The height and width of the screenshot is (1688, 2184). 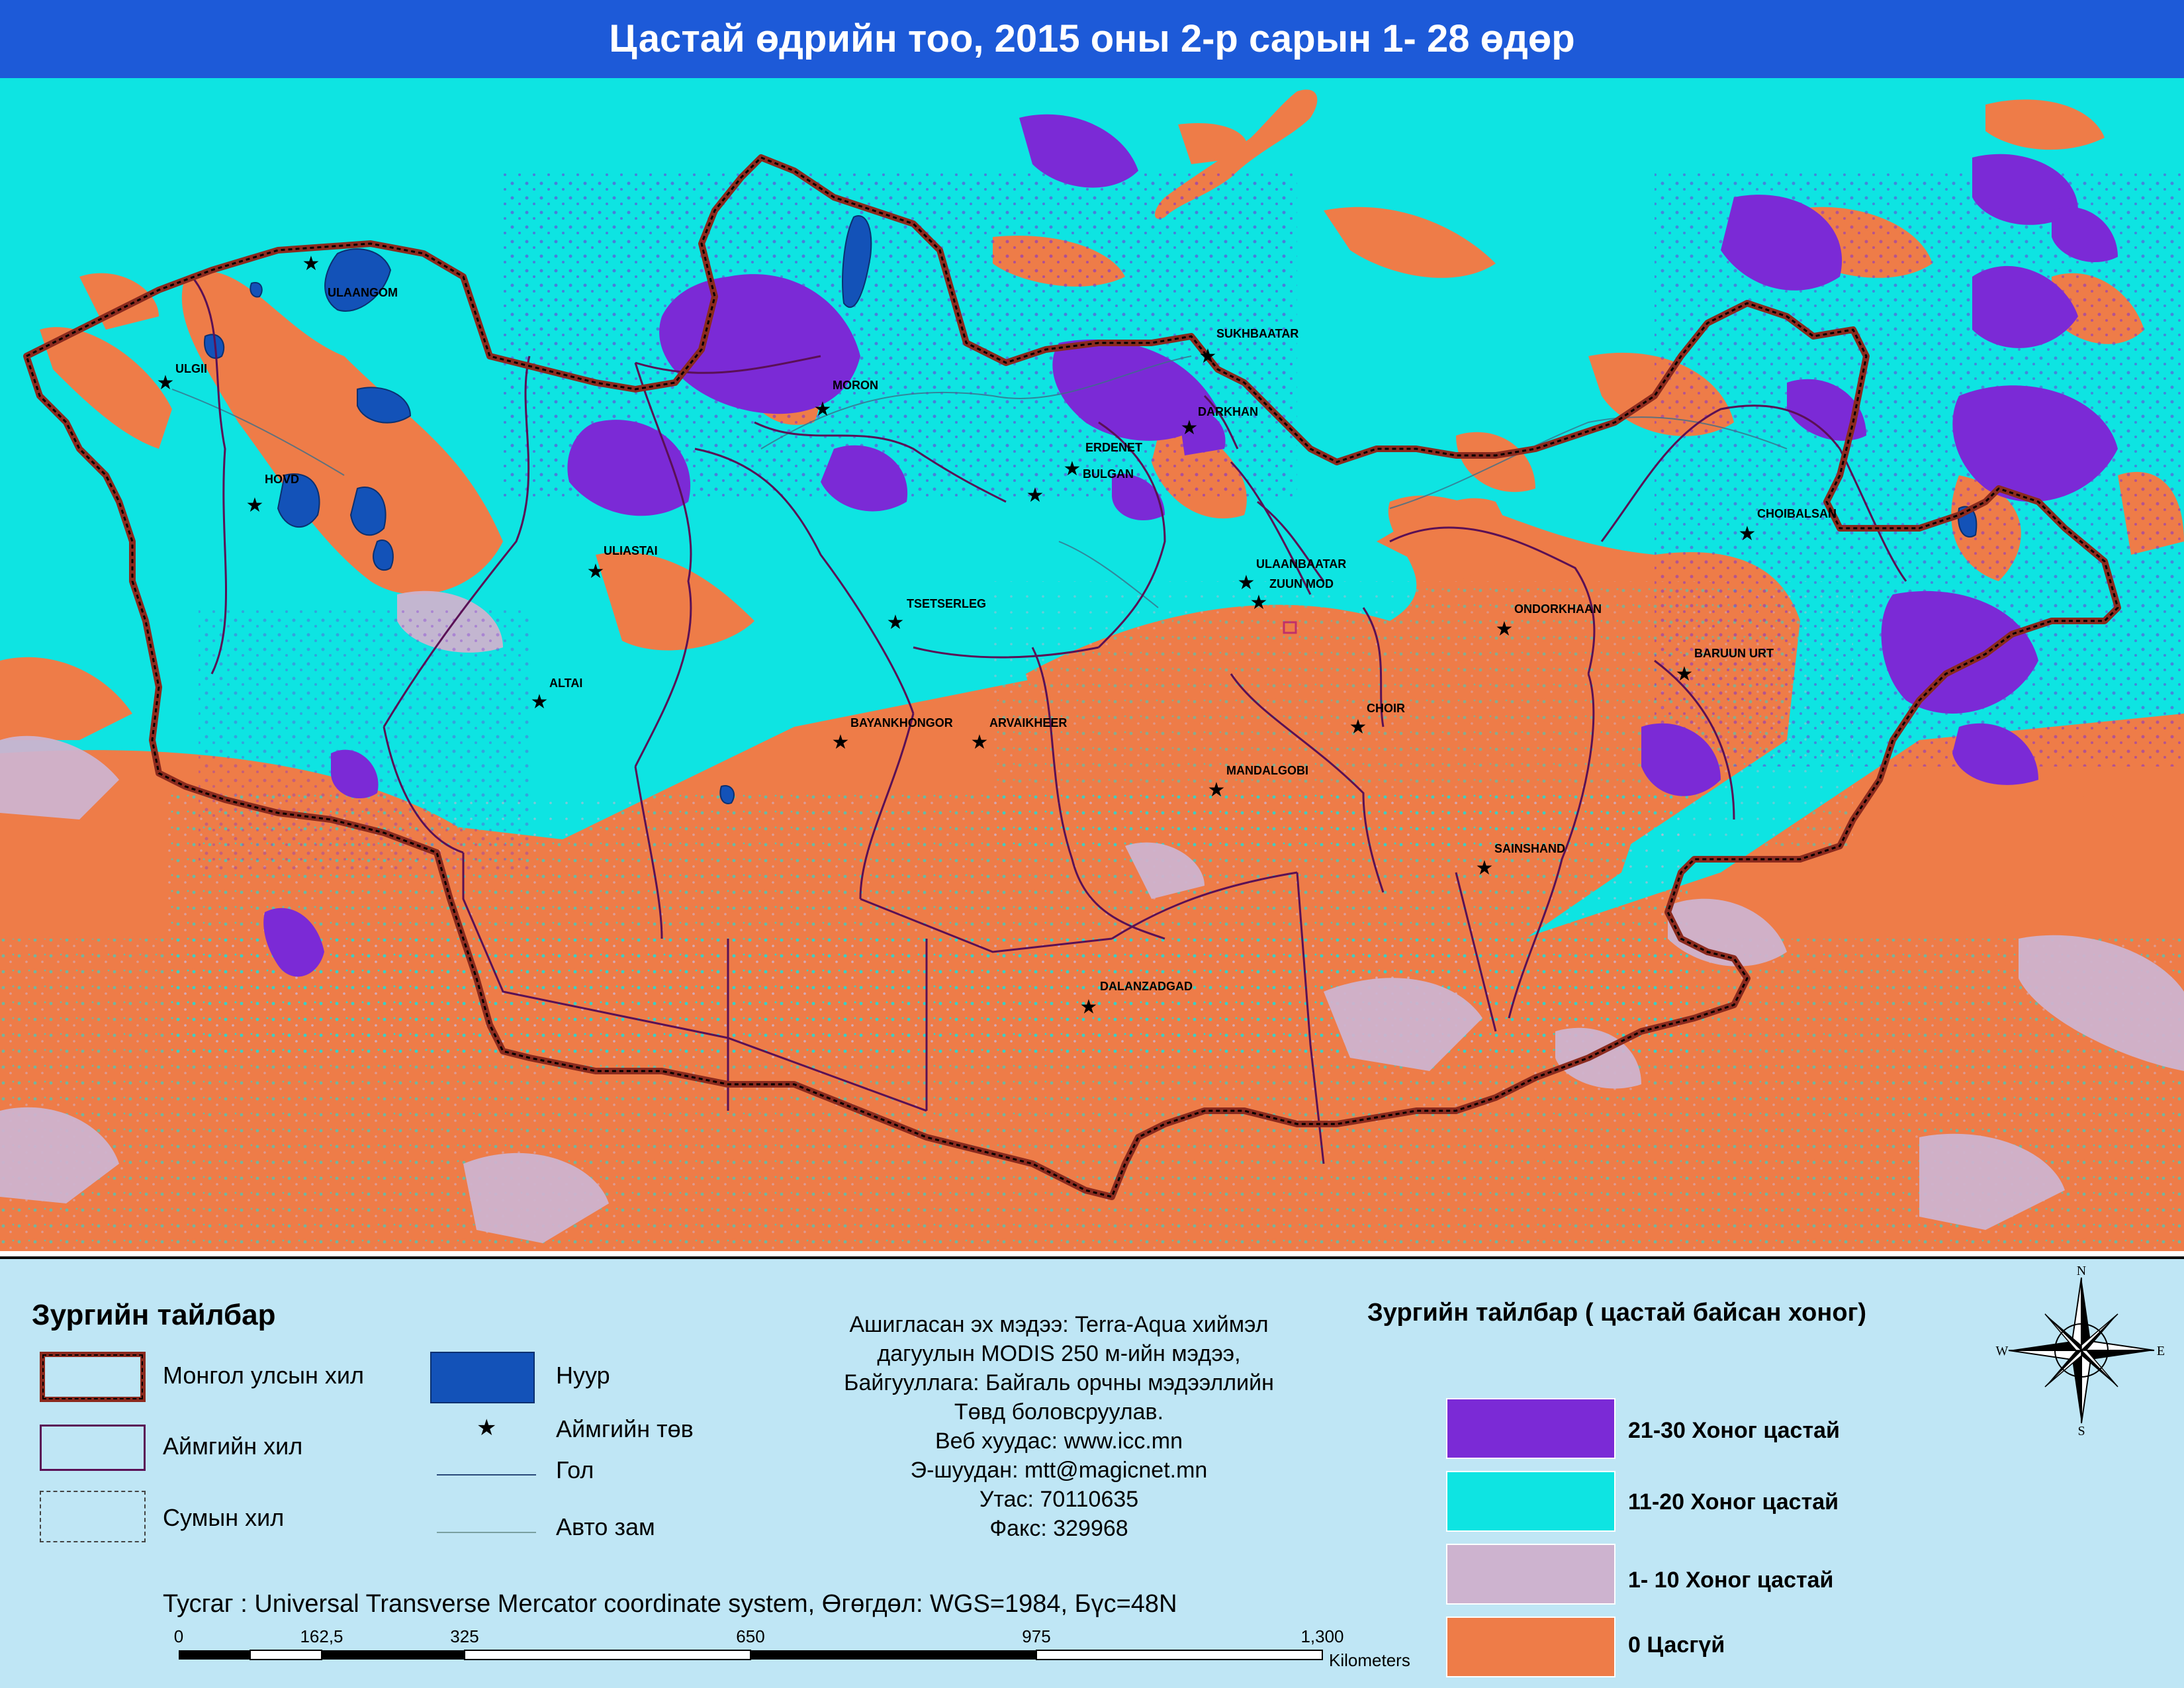 What do you see at coordinates (1676, 1645) in the screenshot?
I see `class-0-label: 0 Цасгүй` at bounding box center [1676, 1645].